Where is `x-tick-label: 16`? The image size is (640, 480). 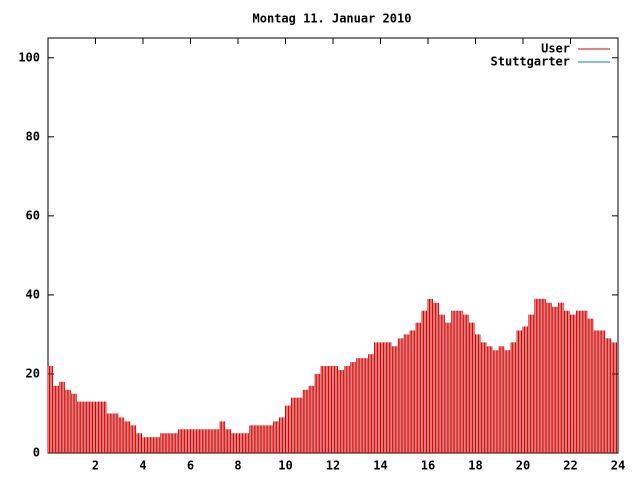
x-tick-label: 16 is located at coordinates (428, 466).